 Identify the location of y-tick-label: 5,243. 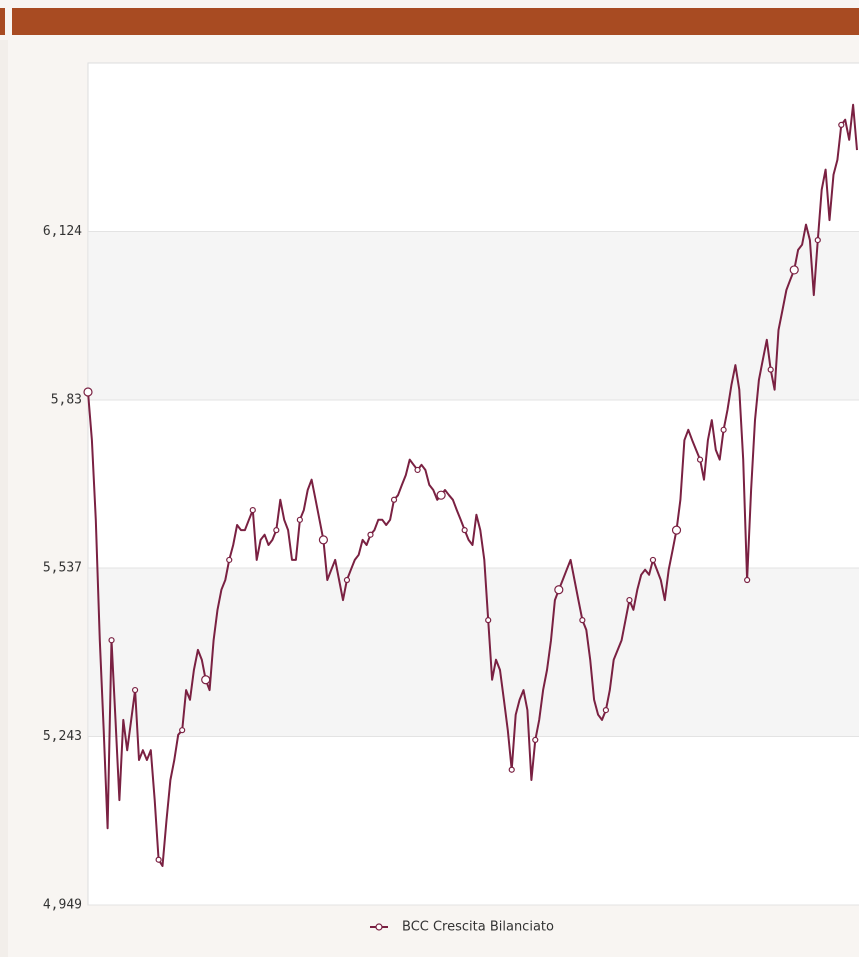
(62, 736).